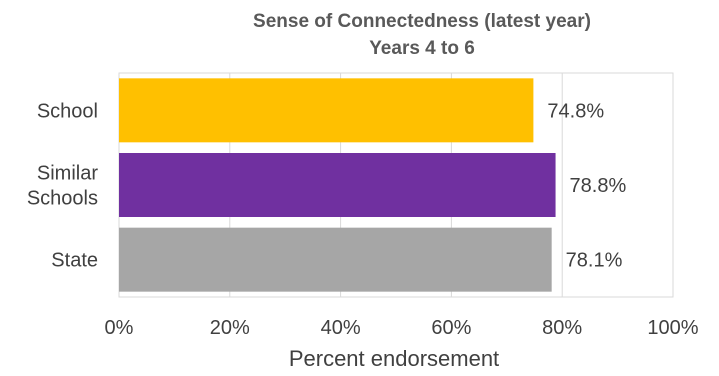 The width and height of the screenshot is (719, 376). What do you see at coordinates (575, 111) in the screenshot?
I see `data-label: 74.8%` at bounding box center [575, 111].